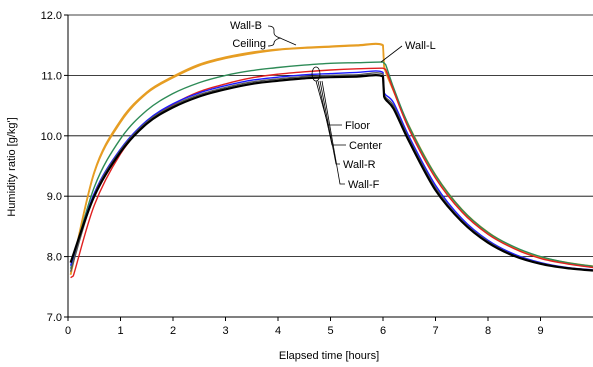 The height and width of the screenshot is (367, 593). What do you see at coordinates (54, 258) in the screenshot?
I see `y-tick-label-1: 8.0` at bounding box center [54, 258].